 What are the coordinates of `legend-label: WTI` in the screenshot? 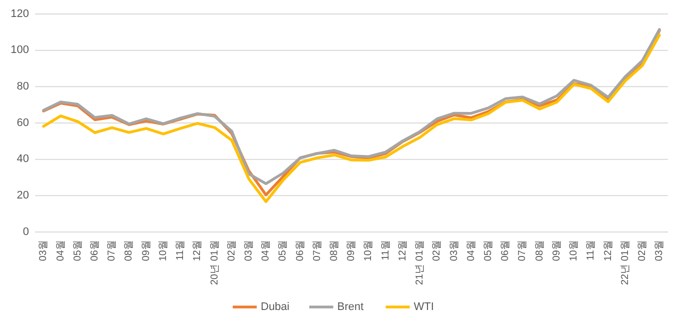 It's located at (424, 306).